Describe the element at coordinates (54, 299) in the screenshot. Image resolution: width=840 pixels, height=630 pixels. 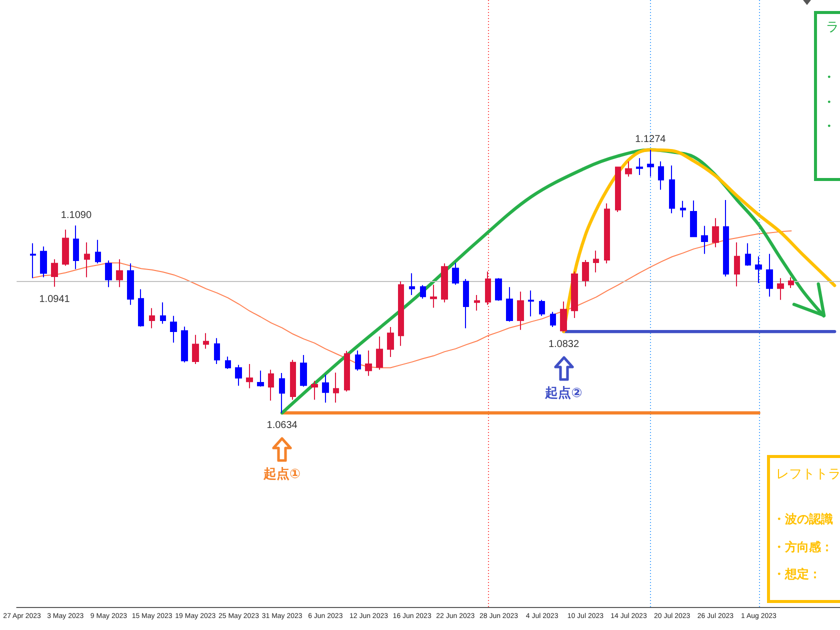
I see `annotation: 1.0941` at that location.